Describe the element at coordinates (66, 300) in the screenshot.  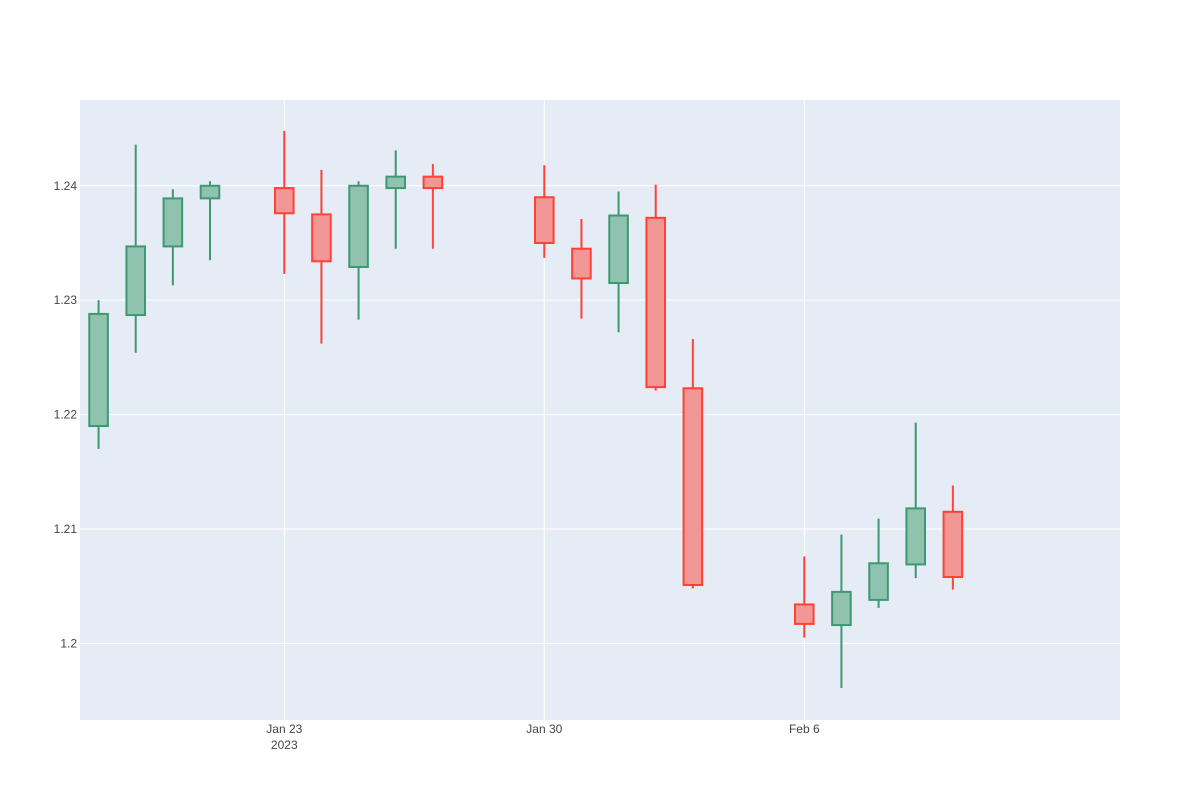
I see `y-tick-label: 1.23` at that location.